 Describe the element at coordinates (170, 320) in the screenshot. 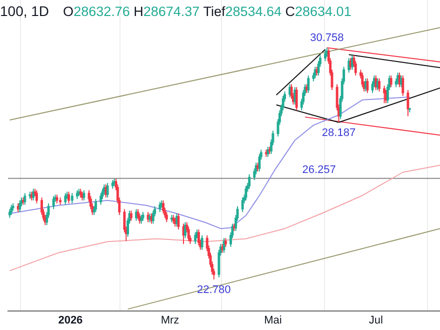

I see `x-tick-label: Mrz` at that location.